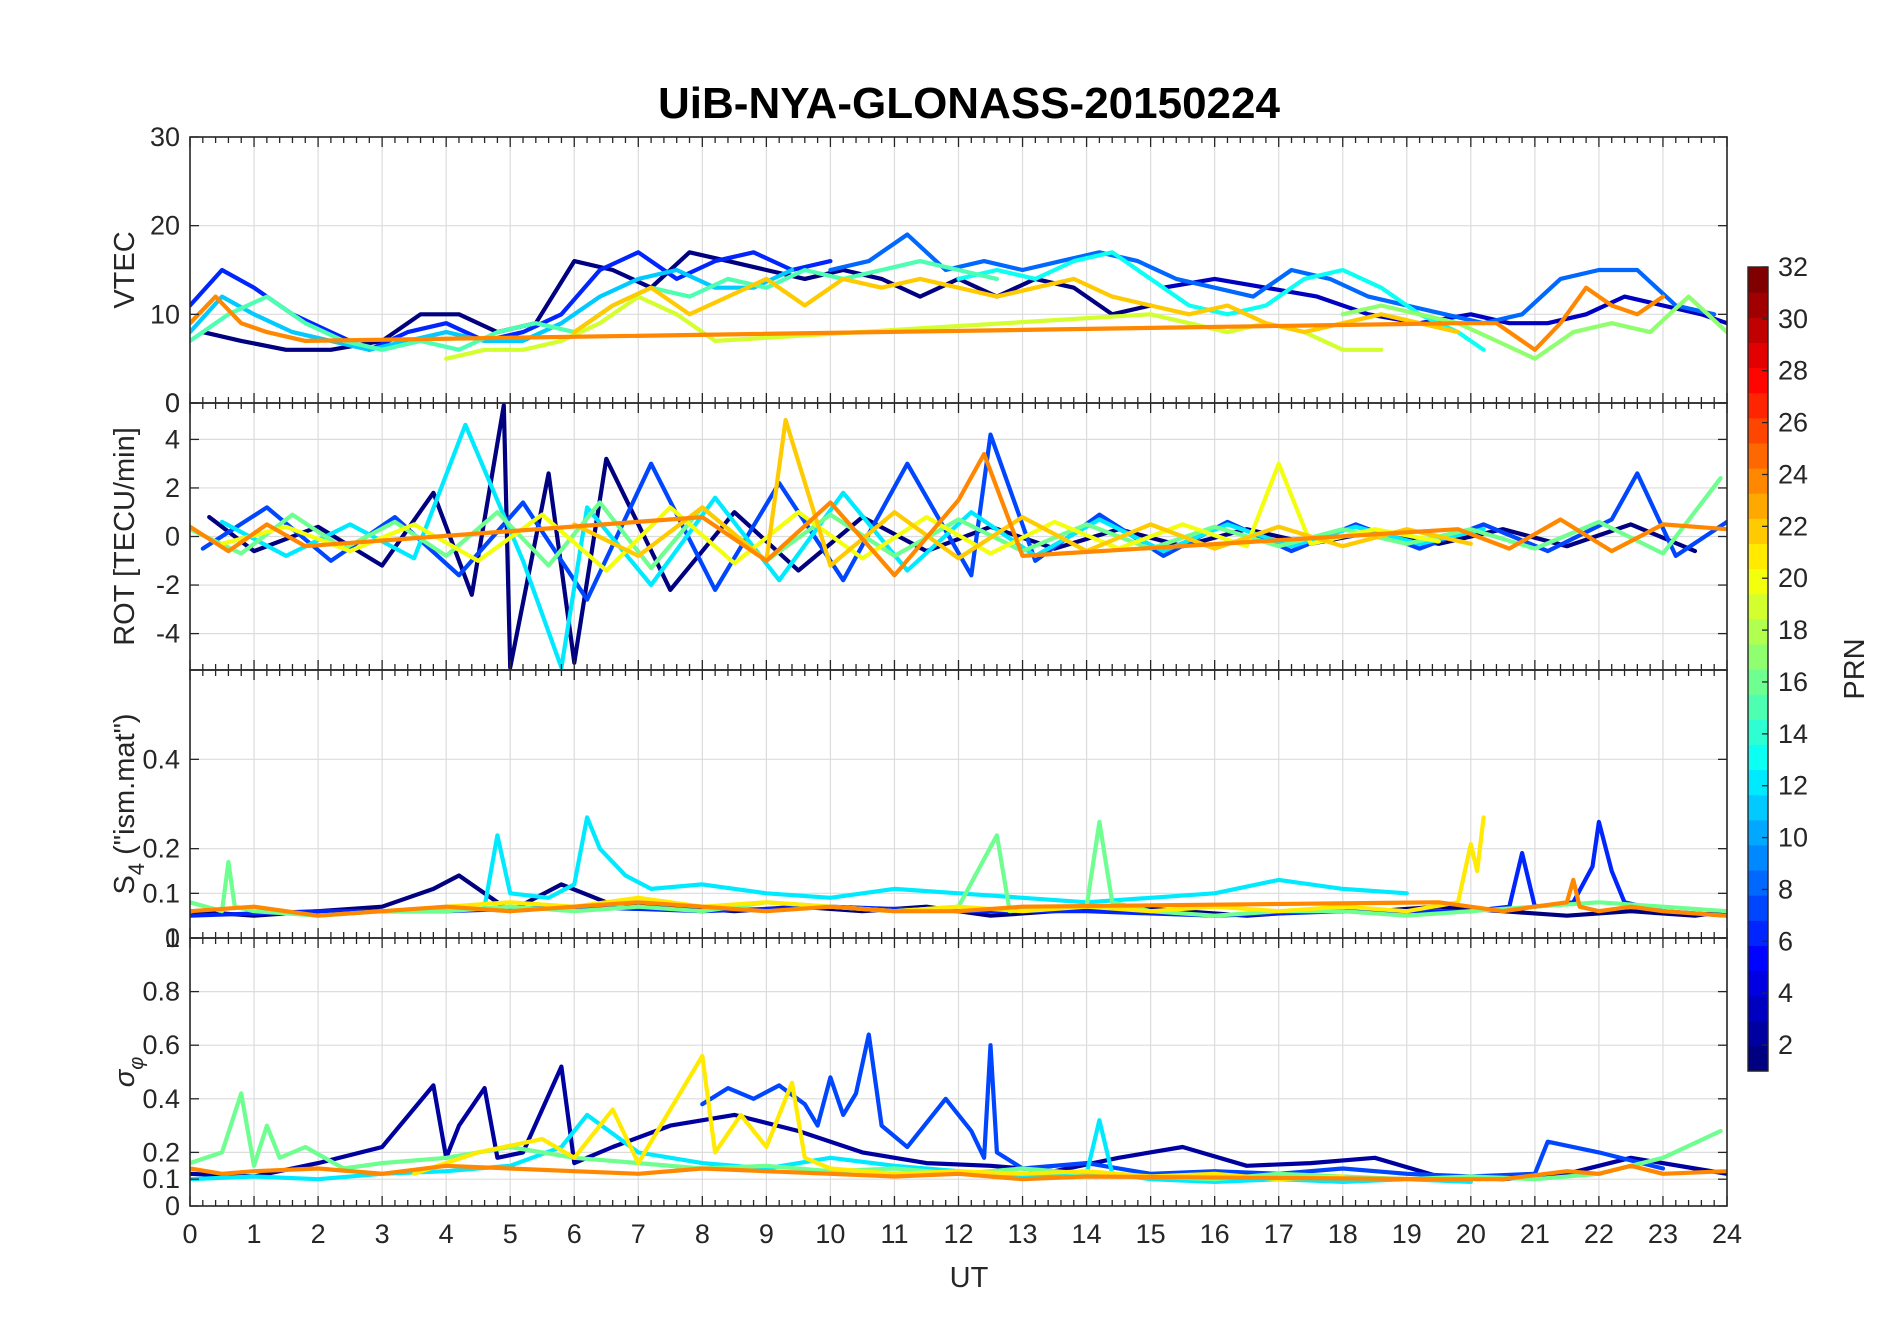  Describe the element at coordinates (969, 103) in the screenshot. I see `chart-title: UiB-NYA-GLONASS-20150224` at that location.